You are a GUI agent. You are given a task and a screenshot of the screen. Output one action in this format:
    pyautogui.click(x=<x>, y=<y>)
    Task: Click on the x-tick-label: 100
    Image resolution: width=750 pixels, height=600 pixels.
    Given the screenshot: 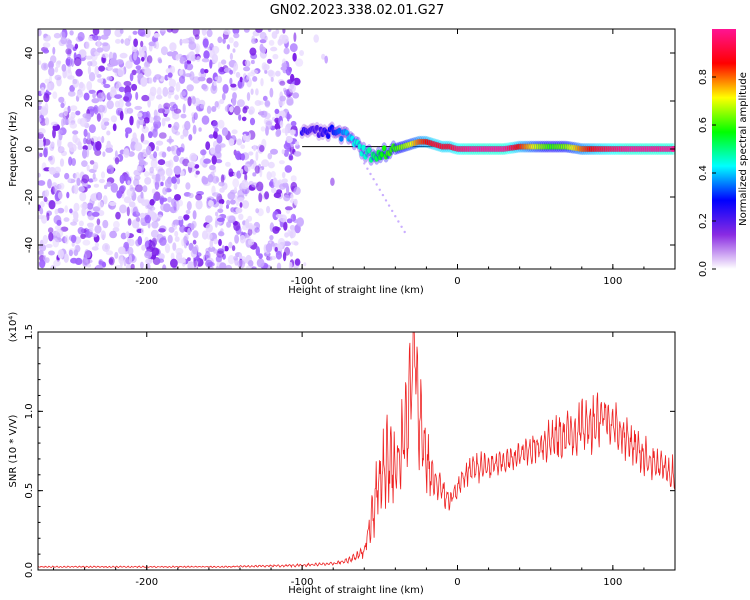 What is the action you would take?
    pyautogui.click(x=612, y=281)
    